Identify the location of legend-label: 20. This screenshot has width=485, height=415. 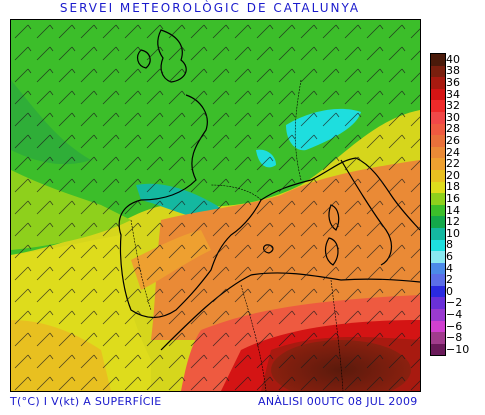
(453, 175).